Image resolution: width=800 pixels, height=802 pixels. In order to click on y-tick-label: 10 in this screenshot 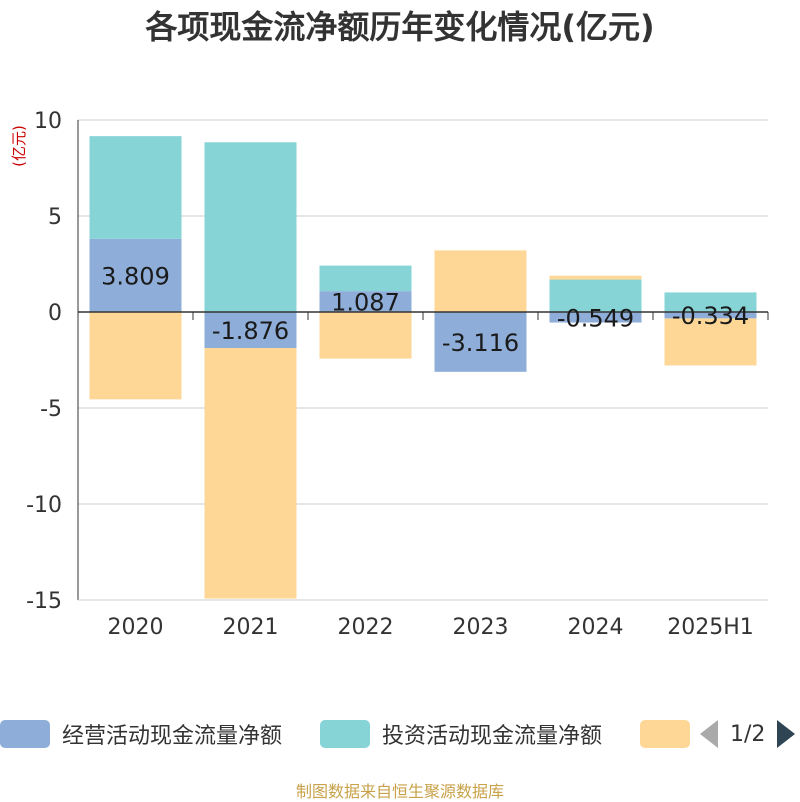, I will do `click(48, 121)`.